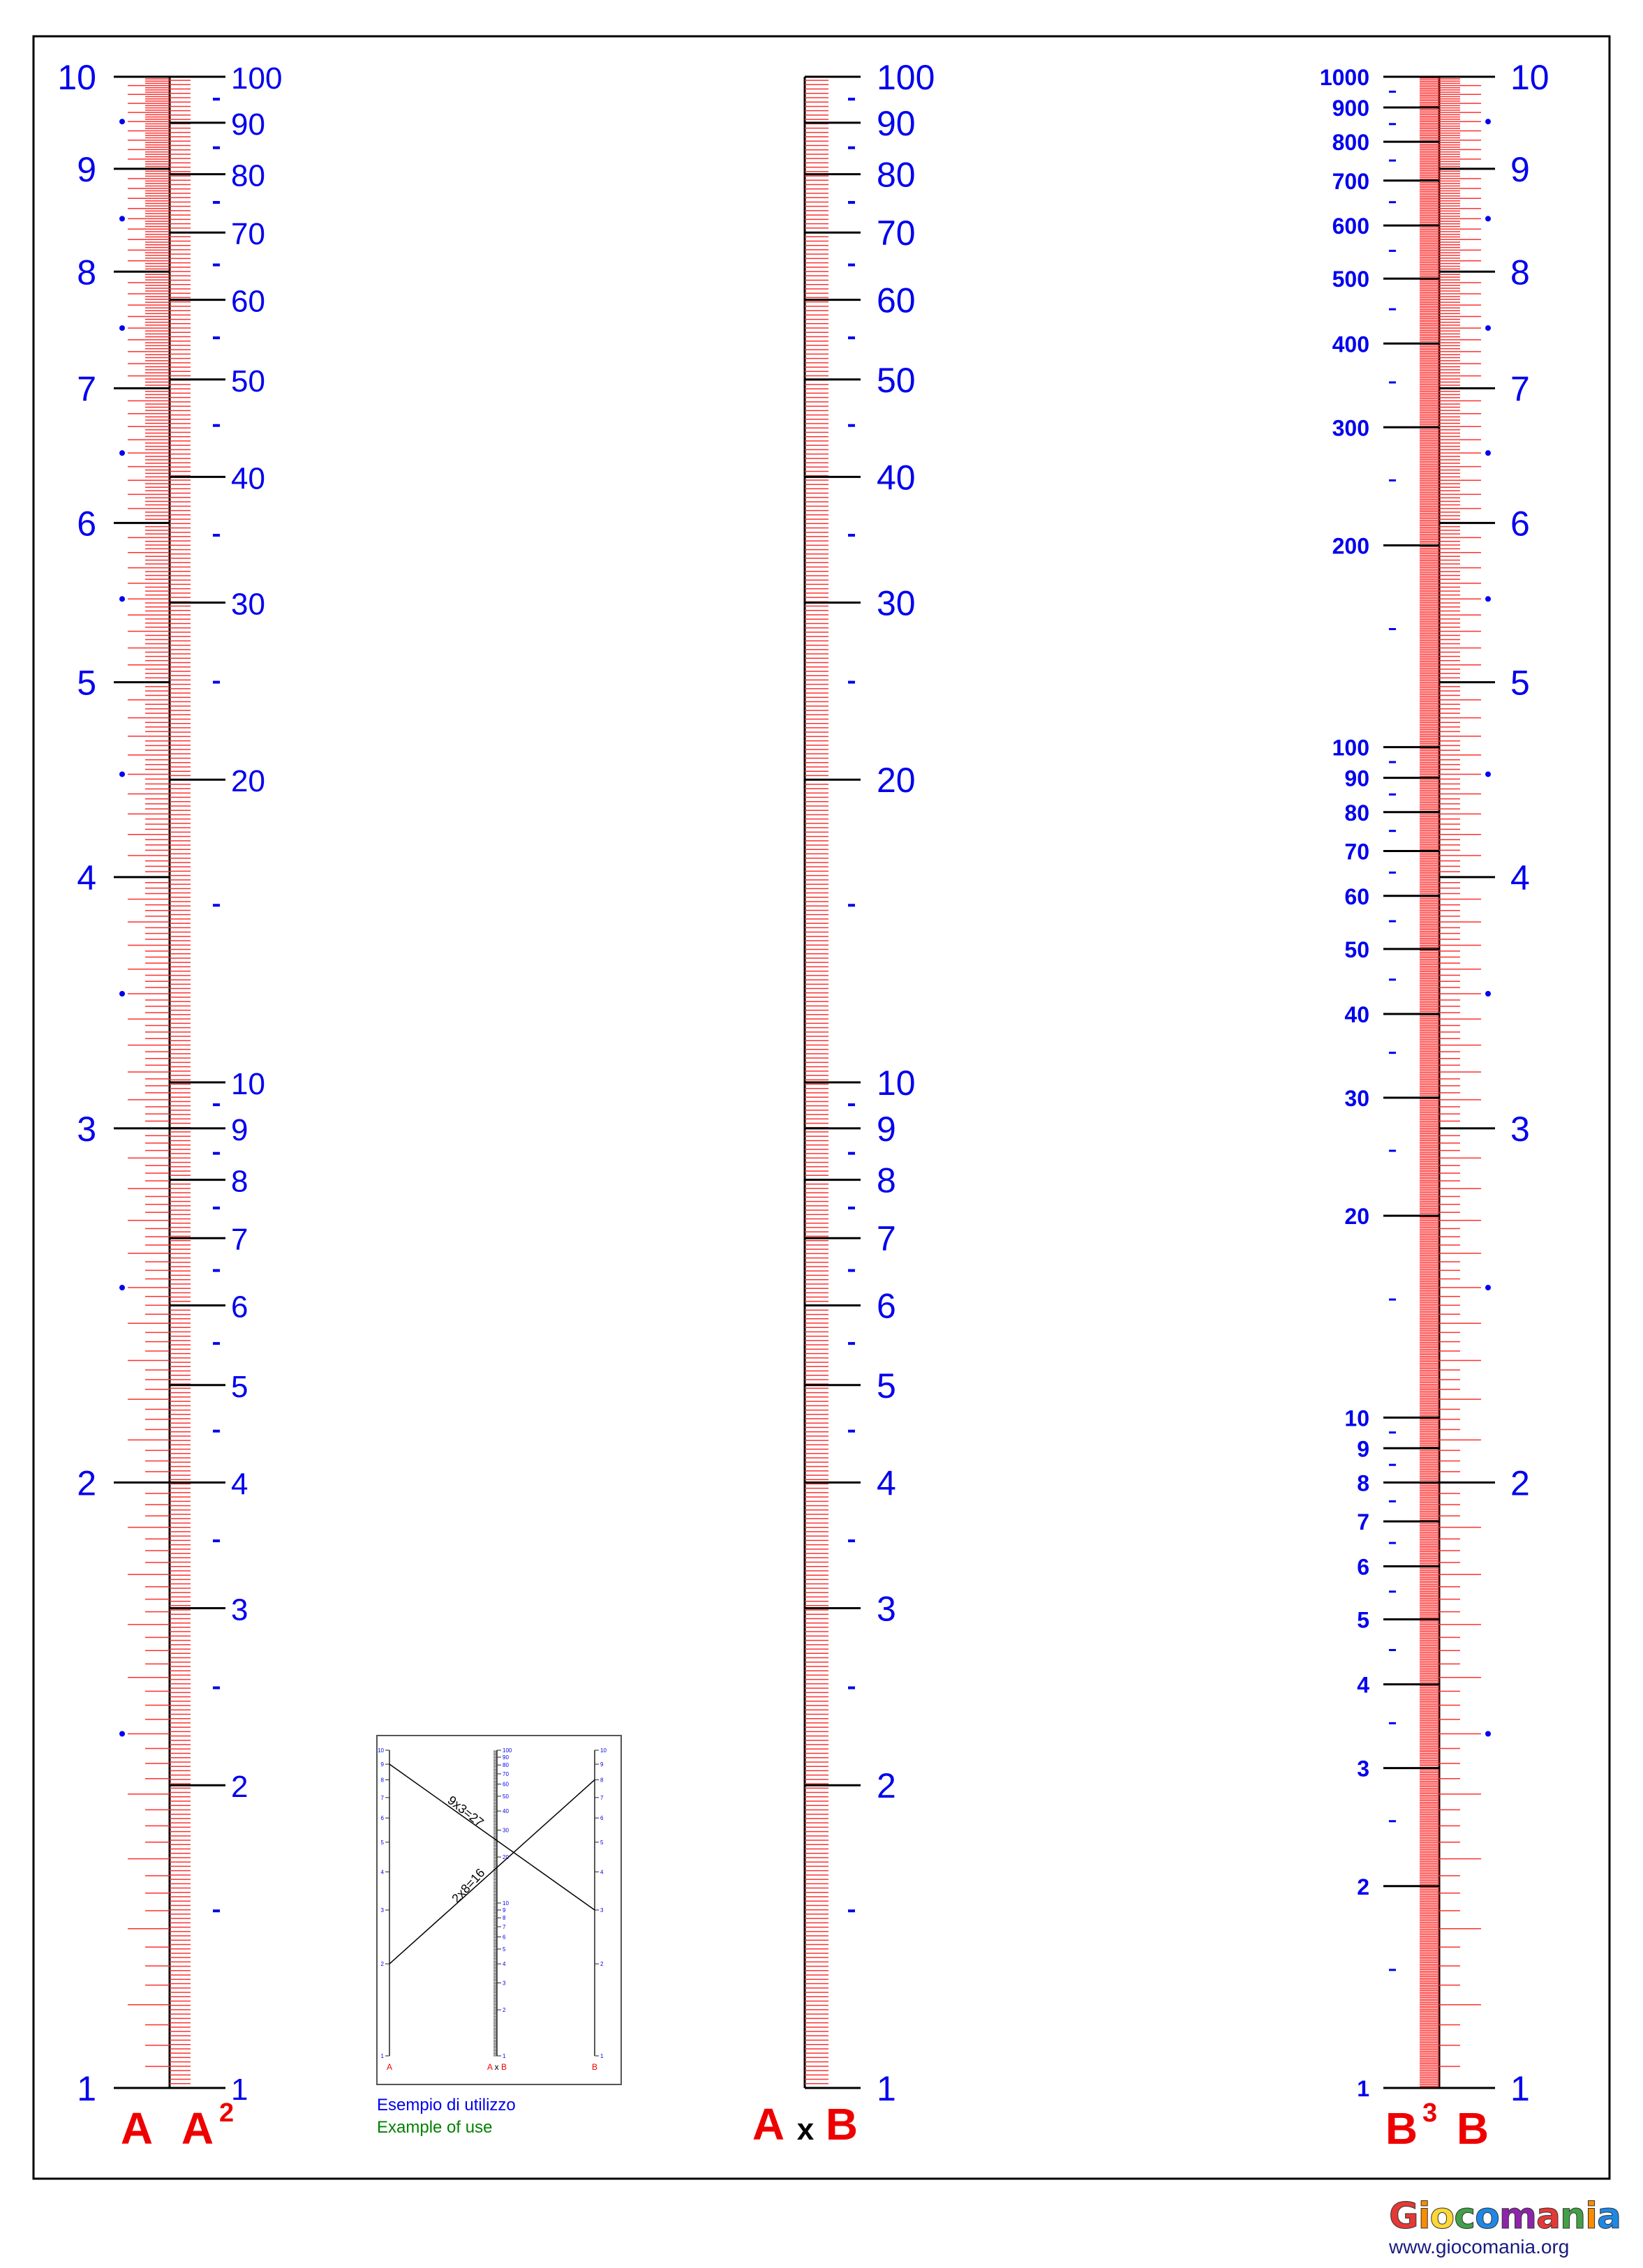 Image resolution: width=1643 pixels, height=2268 pixels. What do you see at coordinates (768, 2124) in the screenshot?
I see `label-product-a: A` at bounding box center [768, 2124].